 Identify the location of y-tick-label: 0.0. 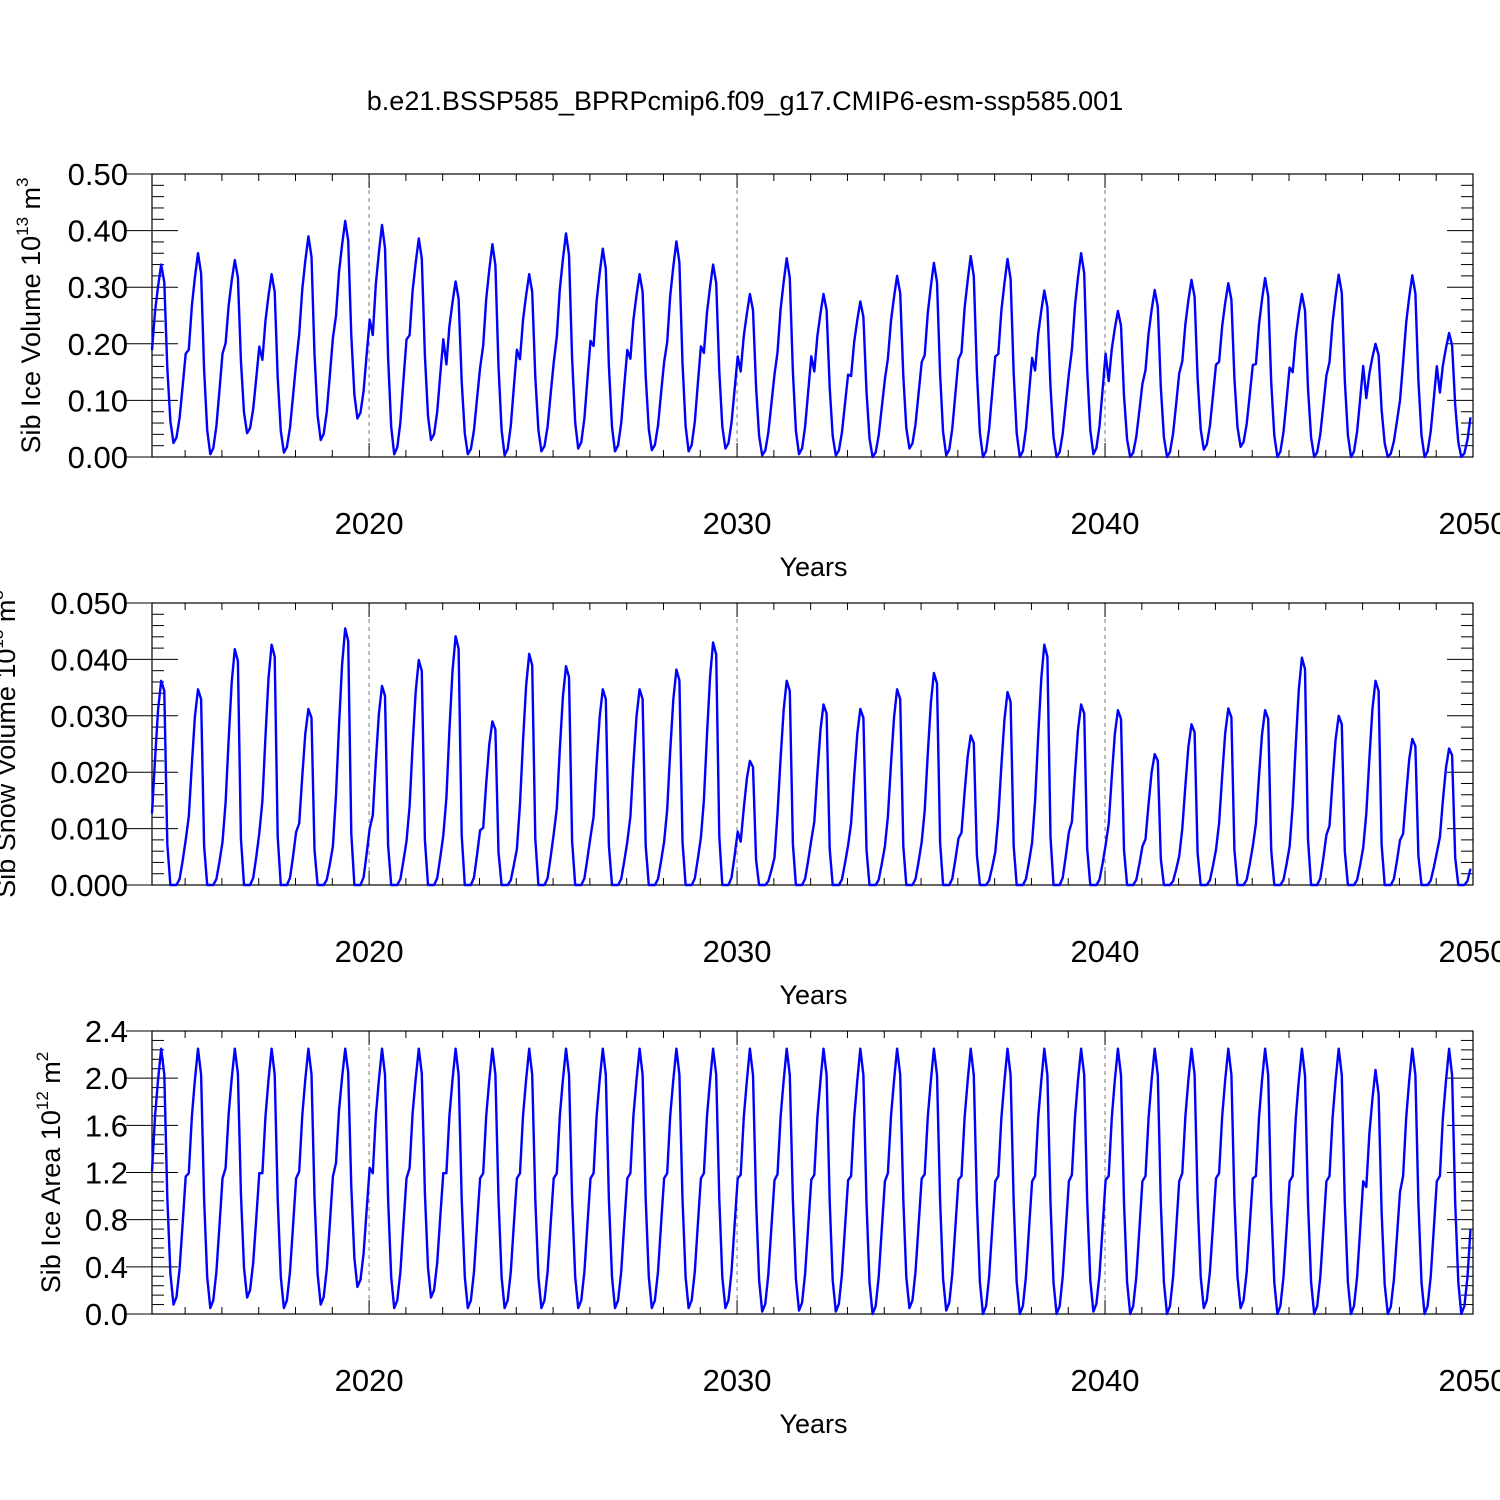
(106, 1314).